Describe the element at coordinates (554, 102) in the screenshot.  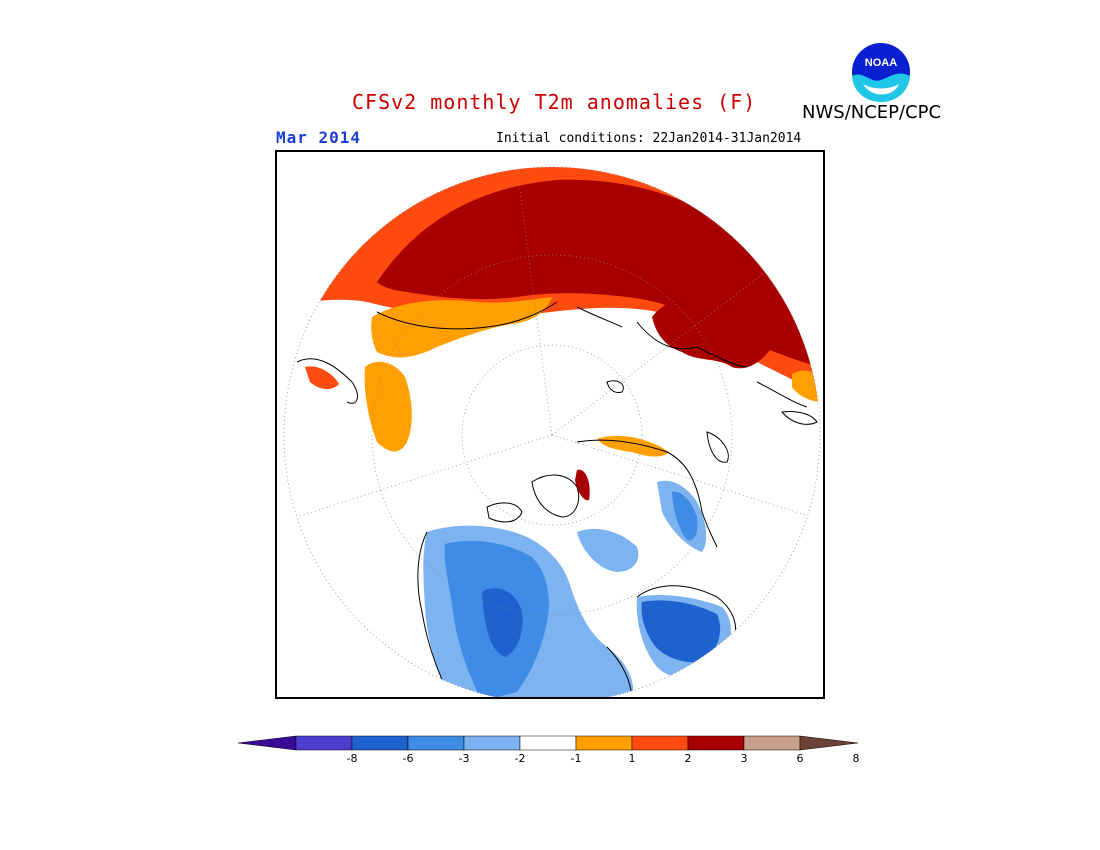
I see `map-title: CFSv2 monthly T2m anomalies (F)` at that location.